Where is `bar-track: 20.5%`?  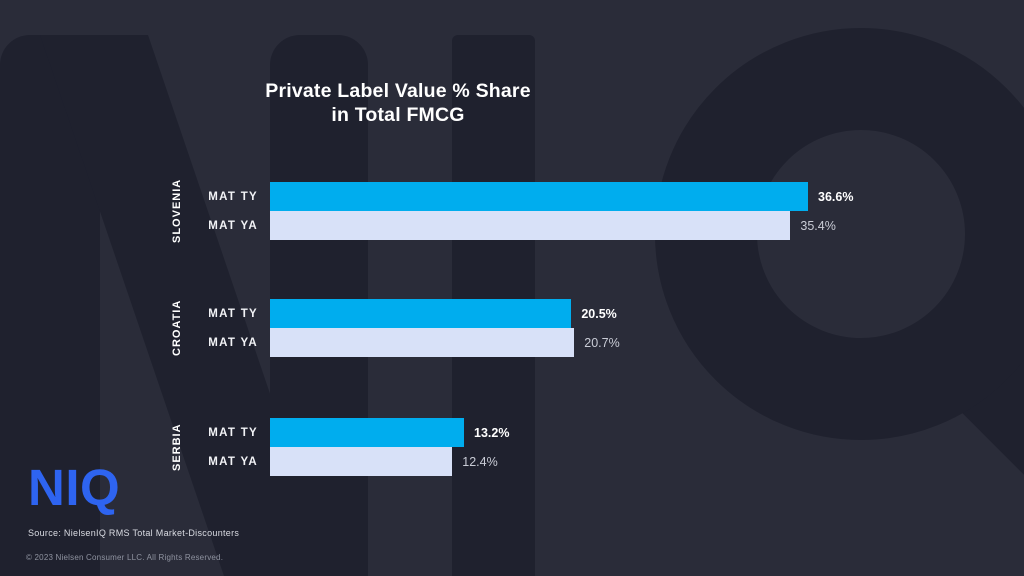
bar-track: 20.5% is located at coordinates (564, 313).